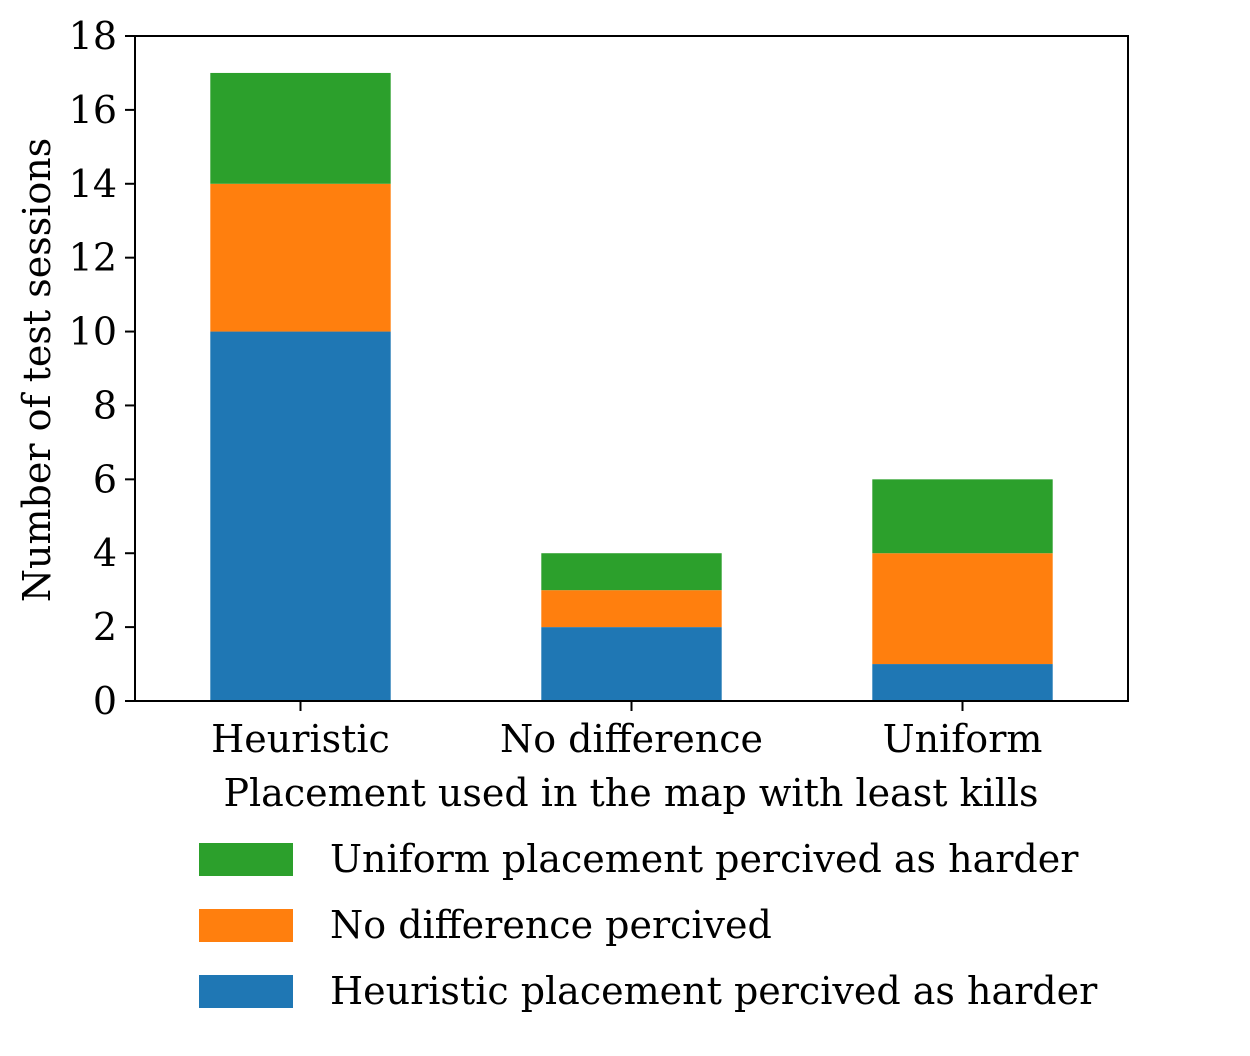 Image resolution: width=1250 pixels, height=1056 pixels. What do you see at coordinates (105, 479) in the screenshot?
I see `y-tick-label: 6` at bounding box center [105, 479].